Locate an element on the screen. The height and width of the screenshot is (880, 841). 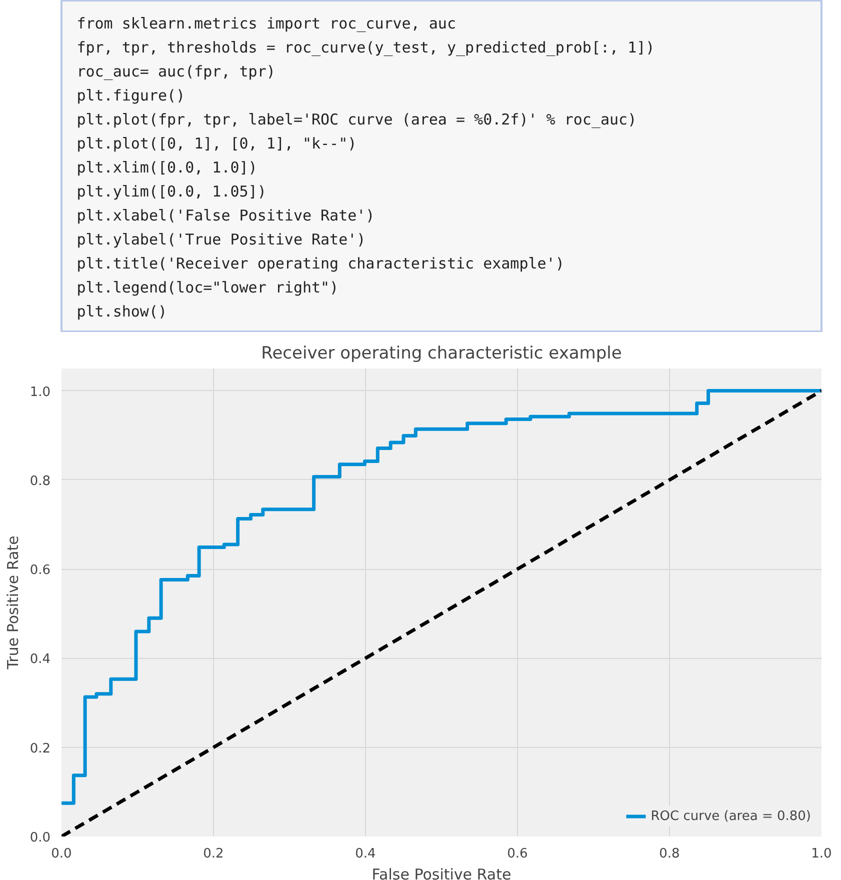
x-axis-title: False Positive Rate is located at coordinates (442, 873).